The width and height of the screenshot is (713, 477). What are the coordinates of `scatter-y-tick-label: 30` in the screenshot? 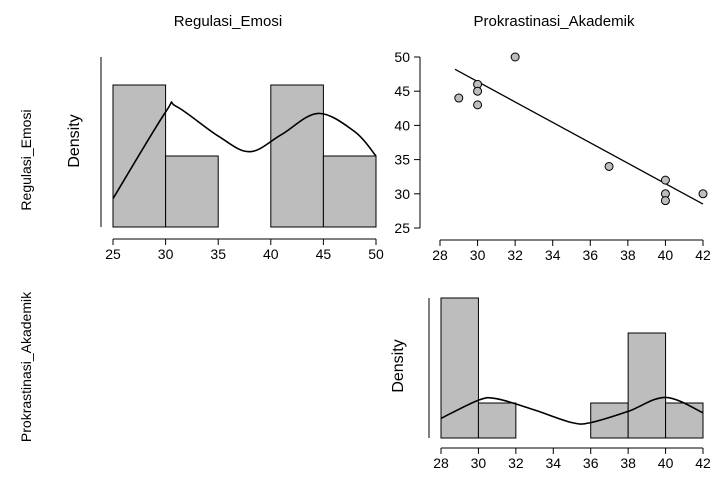 It's located at (402, 194).